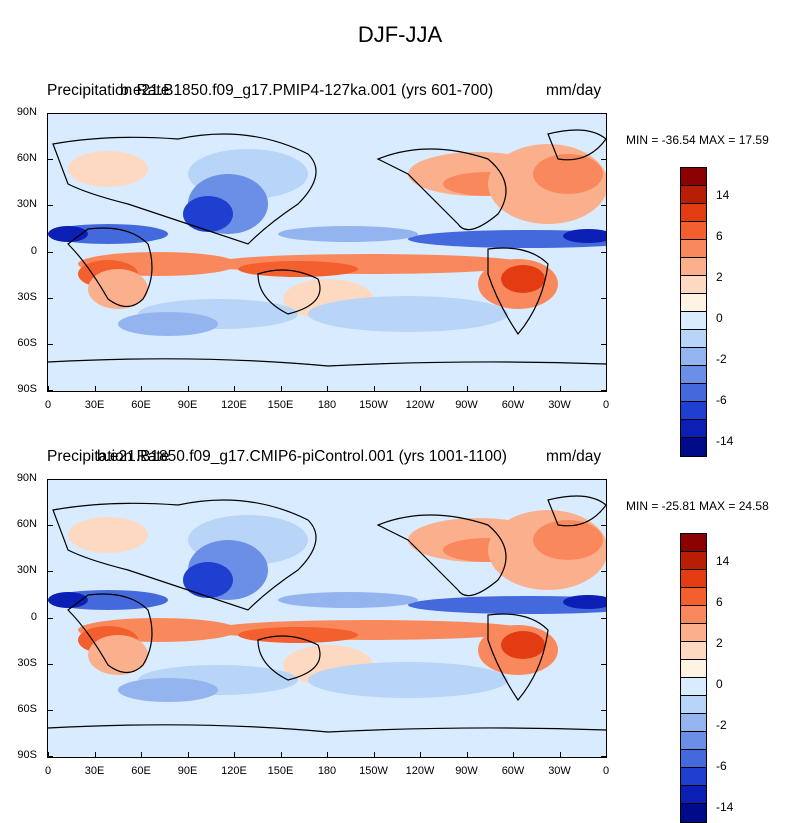 Image resolution: width=800 pixels, height=823 pixels. I want to click on lat-tick-label: 60N, so click(26, 524).